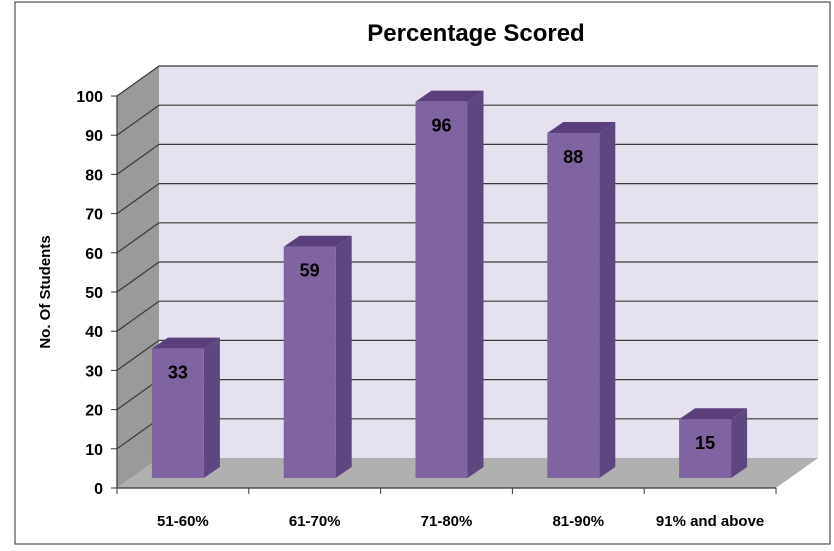 Image resolution: width=834 pixels, height=551 pixels. Describe the element at coordinates (710, 521) in the screenshot. I see `x-tick-label: 91% and above` at that location.